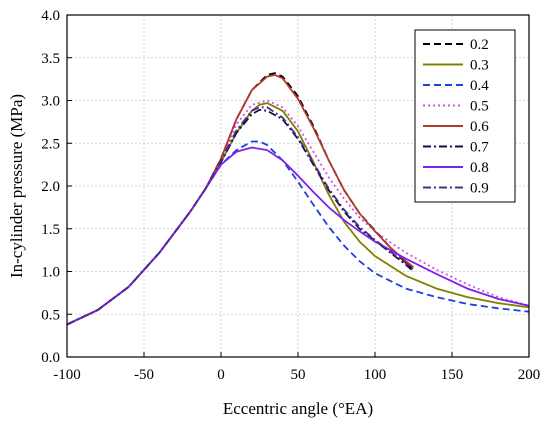  Describe the element at coordinates (479, 148) in the screenshot. I see `legend-label: 0.7` at that location.